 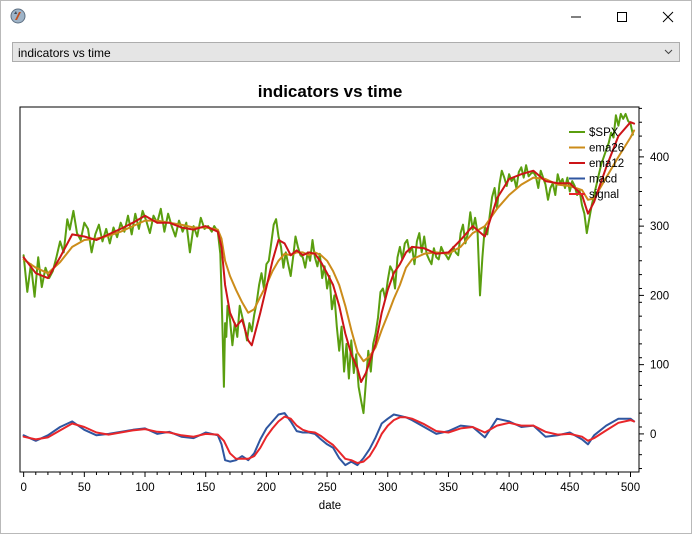 I want to click on y-tick-label: 200, so click(x=659, y=296).